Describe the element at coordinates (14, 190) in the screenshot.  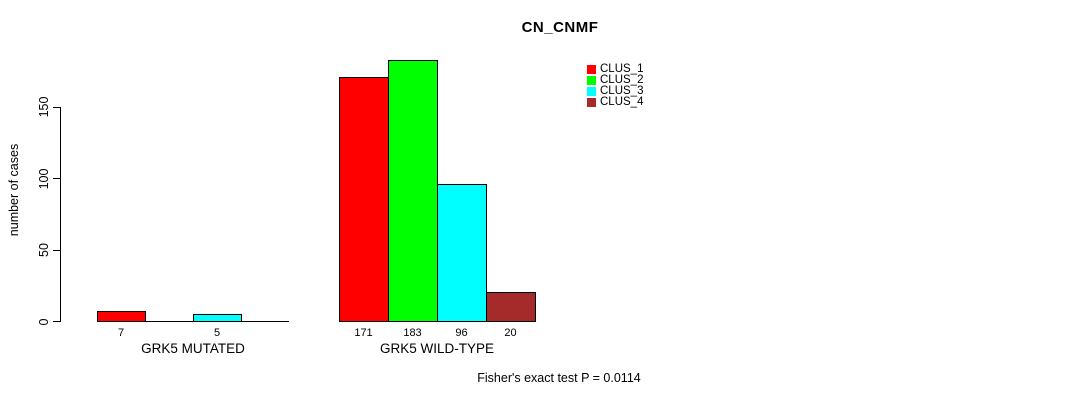
I see `y-axis-label: number of cases` at that location.